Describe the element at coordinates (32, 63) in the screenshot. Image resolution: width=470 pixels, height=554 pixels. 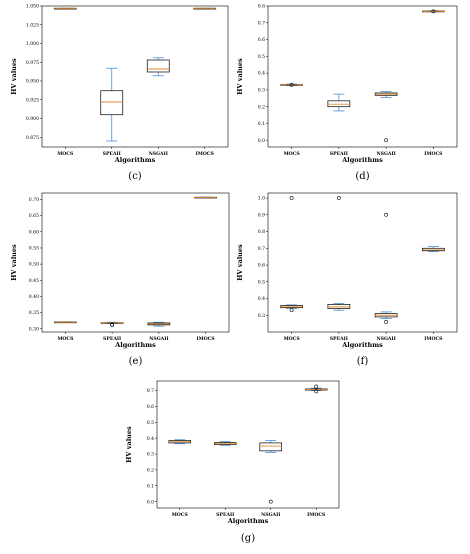
I see `y-tick-label: 0.975` at that location.